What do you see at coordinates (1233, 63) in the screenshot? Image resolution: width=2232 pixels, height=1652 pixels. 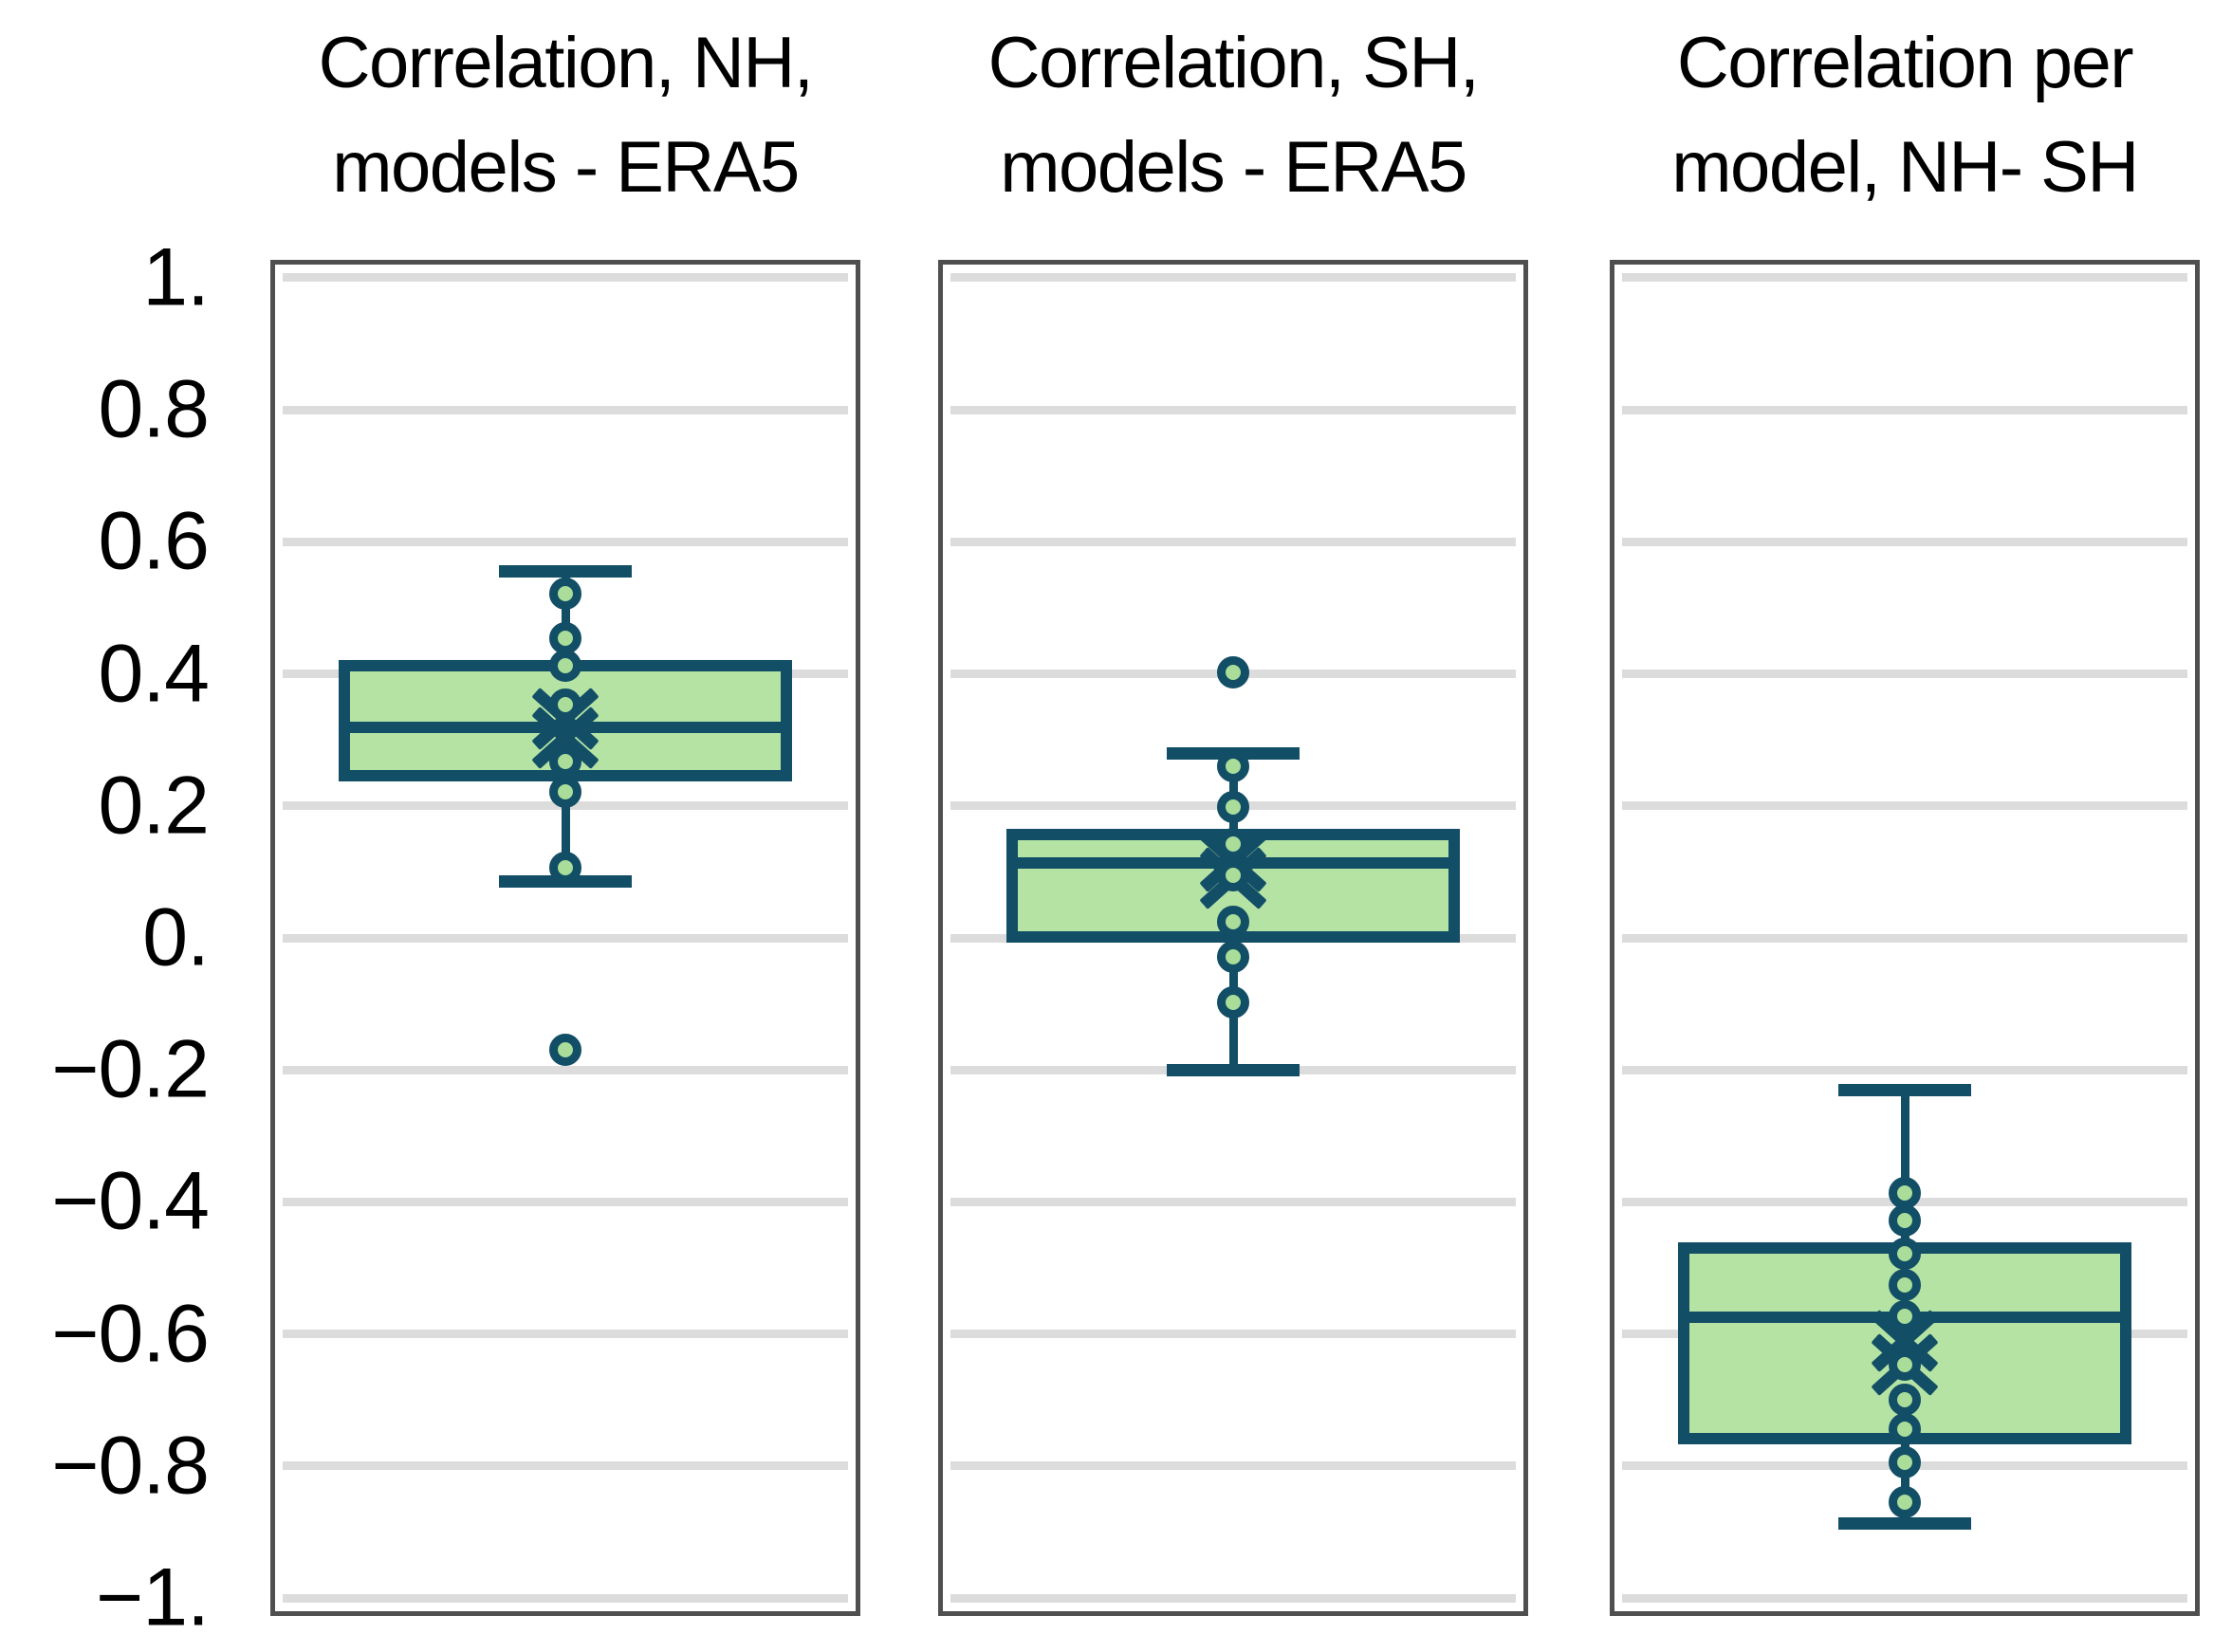 I see `panel-title-sh-line1: Correlation, SH,` at bounding box center [1233, 63].